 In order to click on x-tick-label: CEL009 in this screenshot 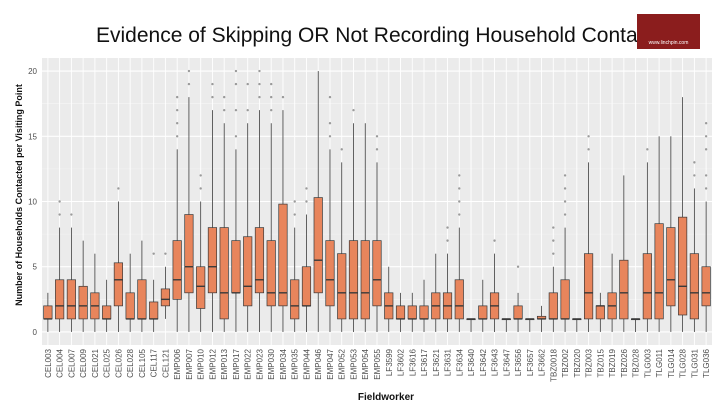, I will do `click(83, 362)`.